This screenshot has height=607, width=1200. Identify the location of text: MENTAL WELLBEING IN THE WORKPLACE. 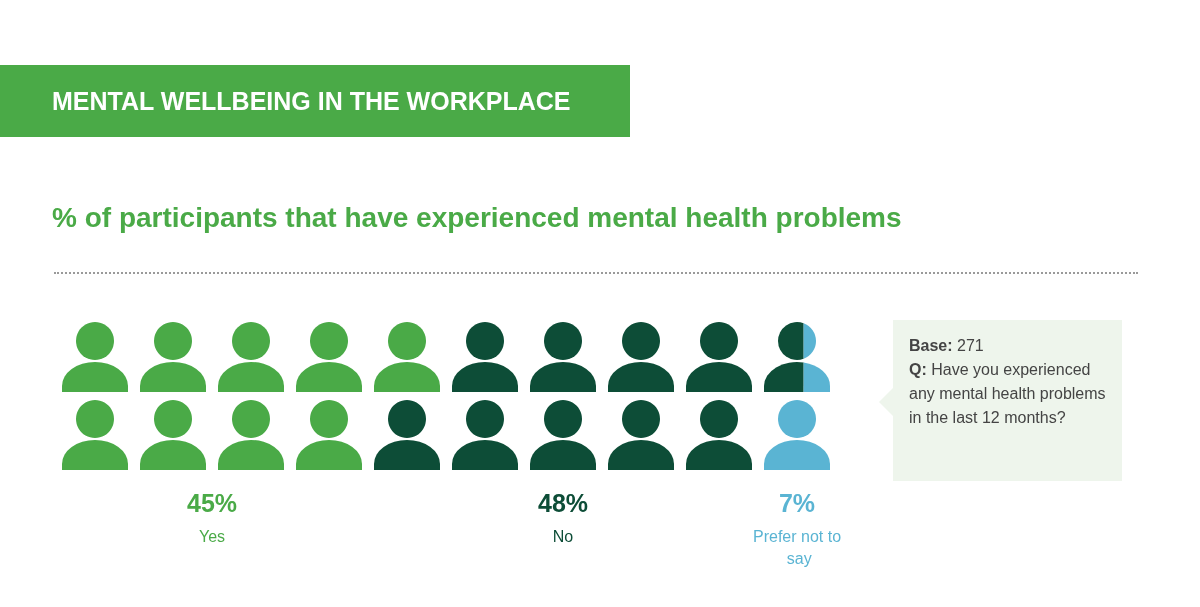
(311, 101).